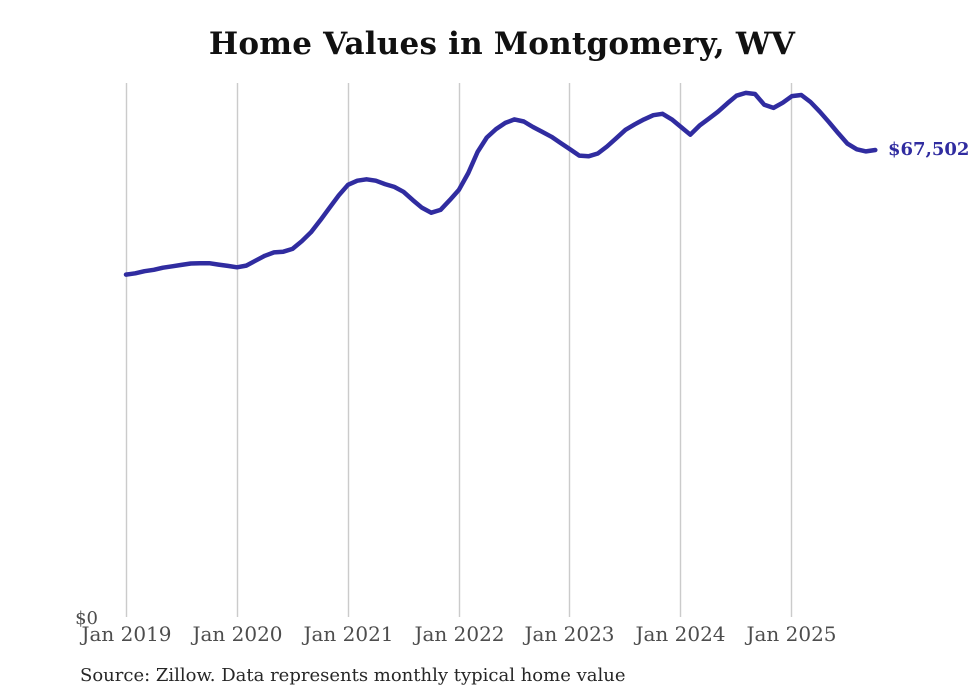 Image resolution: width=980 pixels, height=699 pixels. Describe the element at coordinates (569, 634) in the screenshot. I see `x-tick-label: Jan 2023` at that location.